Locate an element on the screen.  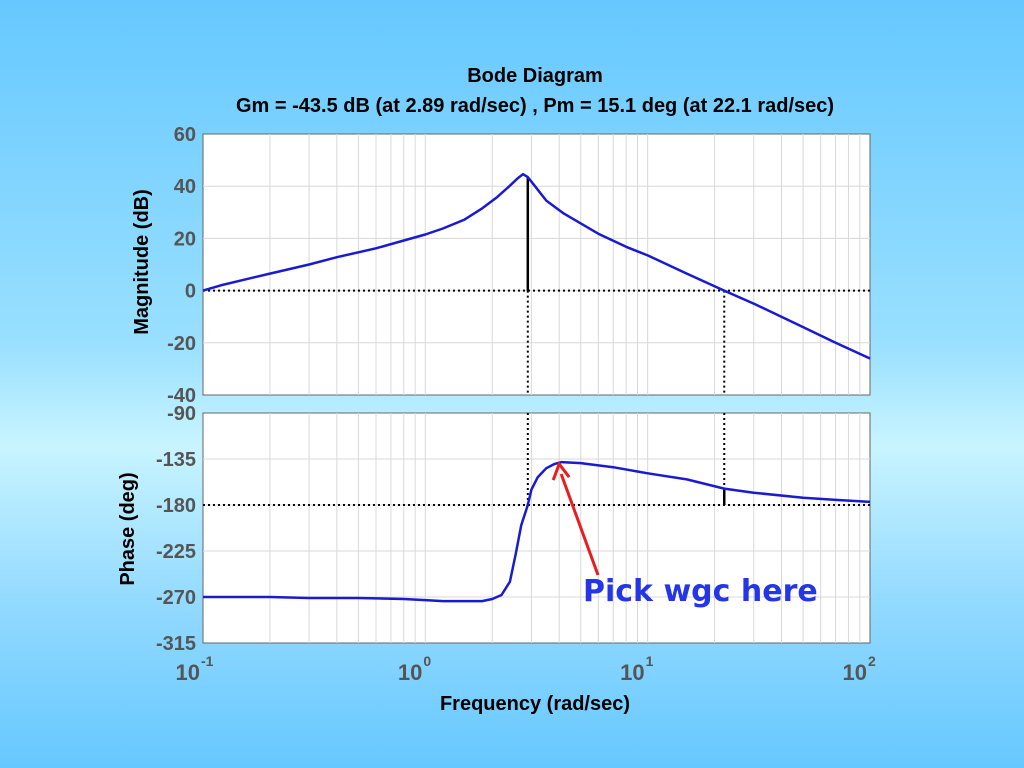
x-tick-label-exponent: -1 is located at coordinates (207, 661).